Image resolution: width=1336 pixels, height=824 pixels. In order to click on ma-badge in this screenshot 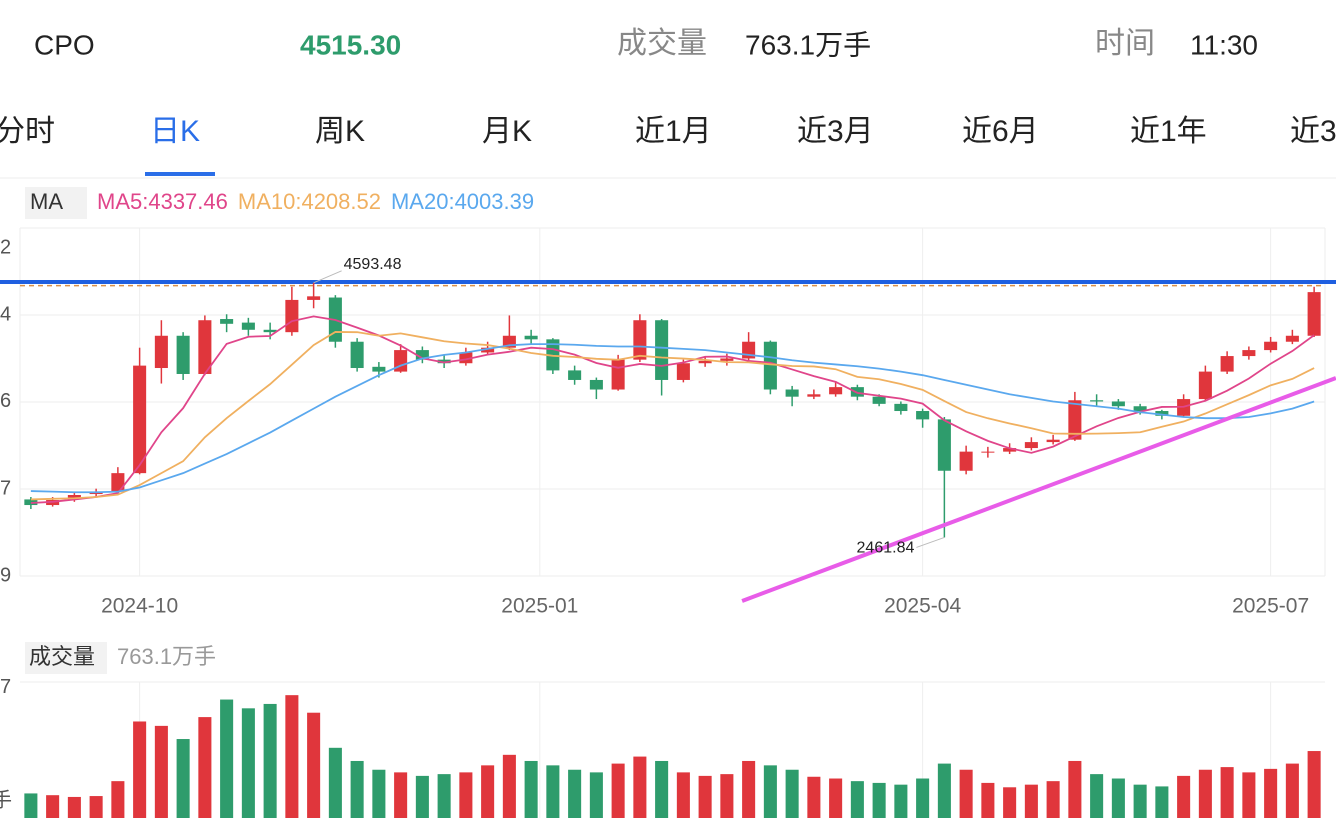, I will do `click(56, 203)`.